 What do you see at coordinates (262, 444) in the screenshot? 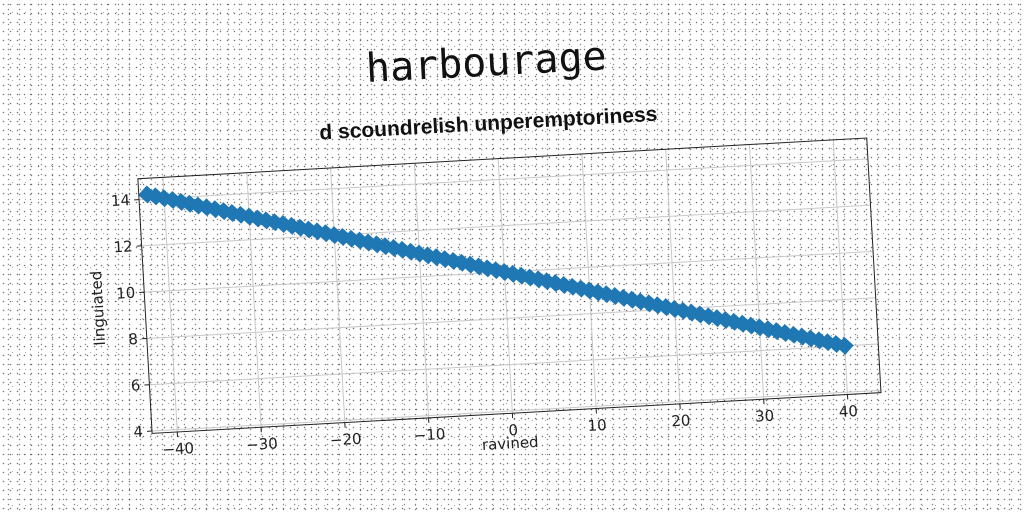
I see `x-tick-label: −30` at bounding box center [262, 444].